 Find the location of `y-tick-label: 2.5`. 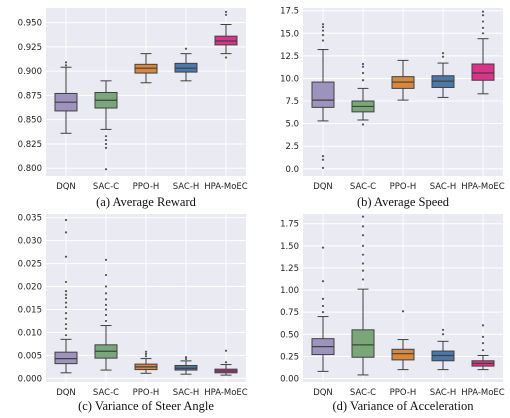

y-tick-label: 2.5 is located at coordinates (292, 147).